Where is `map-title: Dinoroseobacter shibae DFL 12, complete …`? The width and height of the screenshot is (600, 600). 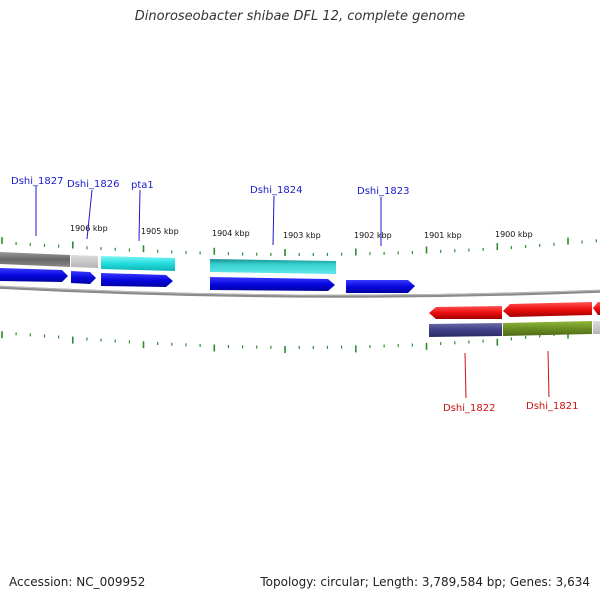
map-title: Dinoroseobacter shibae DFL 12, complete … is located at coordinates (300, 16).